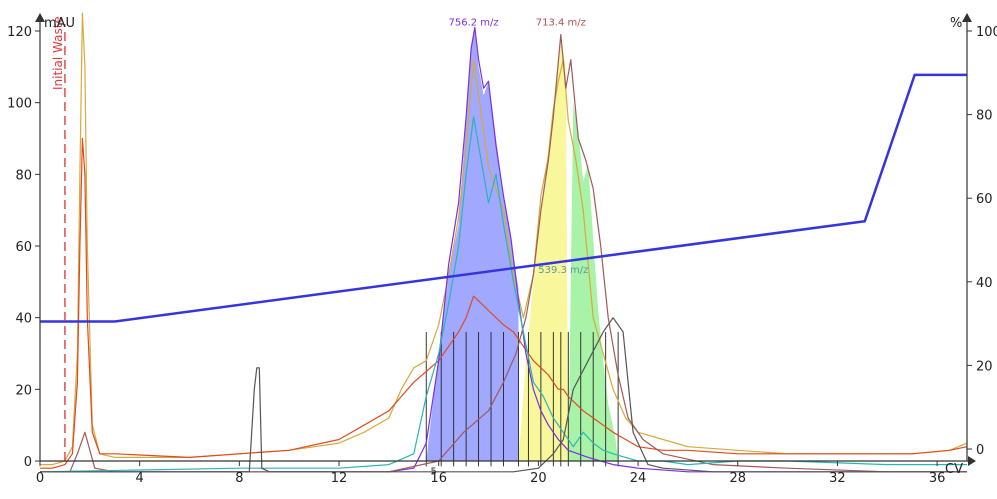 The image size is (997, 499). Describe the element at coordinates (954, 469) in the screenshot. I see `x-axis-title: CV` at that location.